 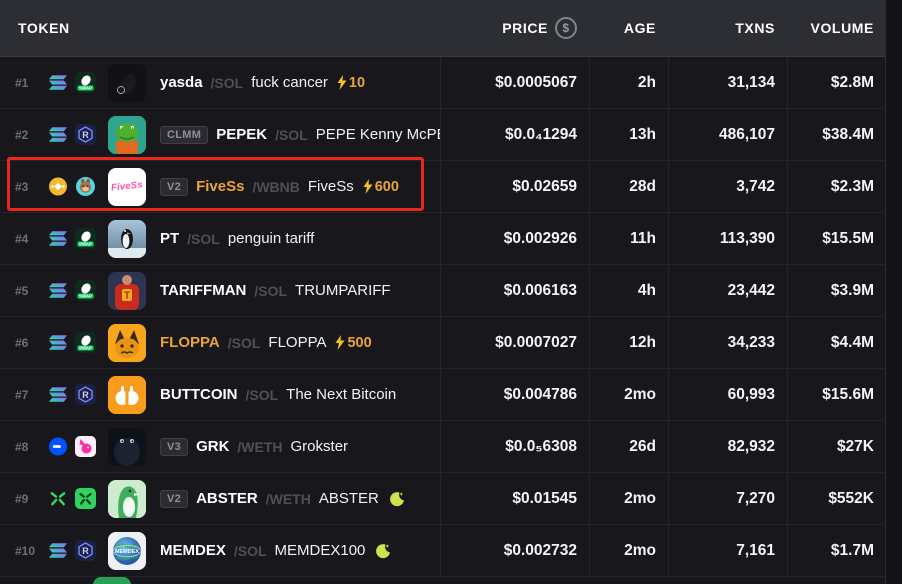 What do you see at coordinates (343, 290) in the screenshot?
I see `token-description: TRUMPARIFF` at bounding box center [343, 290].